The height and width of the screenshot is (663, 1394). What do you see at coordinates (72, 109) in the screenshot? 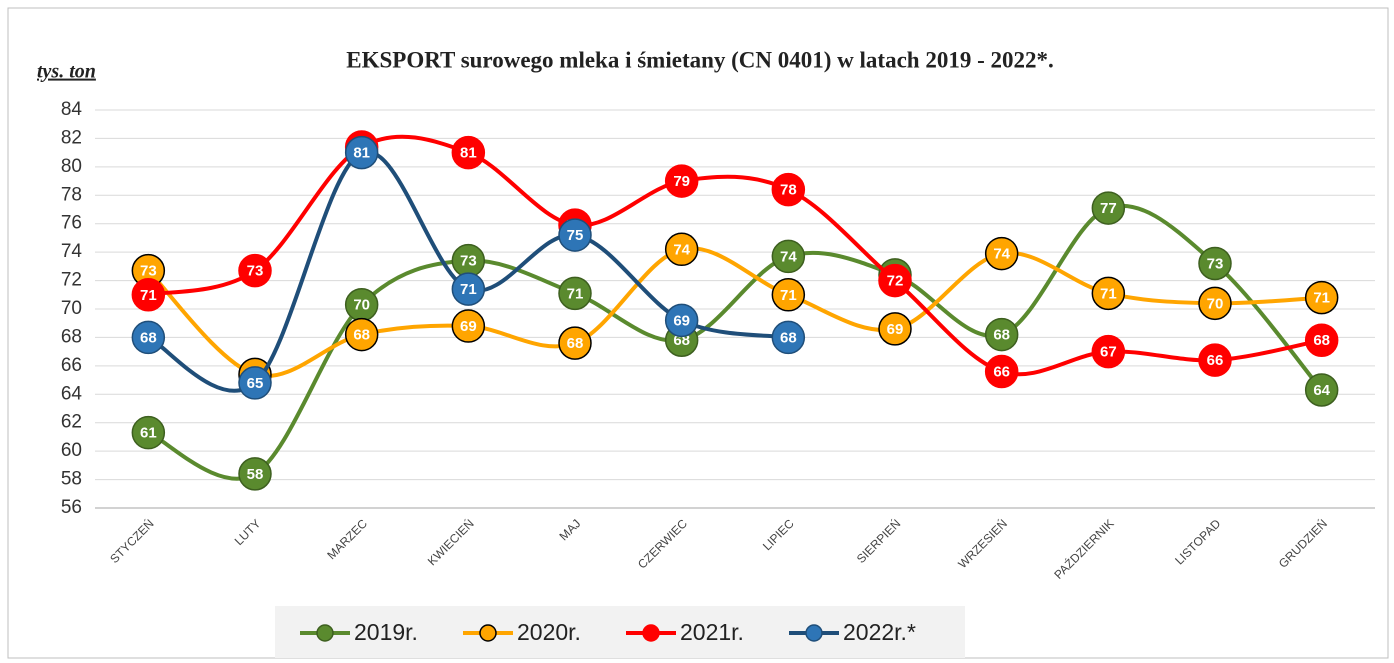
I see `y-tick-label: 84` at bounding box center [72, 109].